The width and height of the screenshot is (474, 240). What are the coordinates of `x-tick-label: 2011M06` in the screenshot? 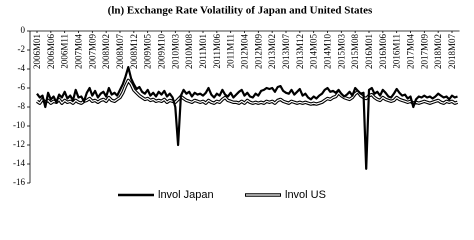 It's located at (217, 51).